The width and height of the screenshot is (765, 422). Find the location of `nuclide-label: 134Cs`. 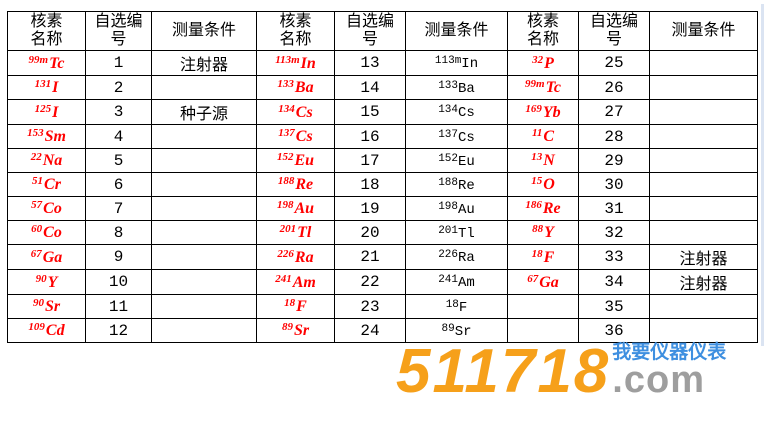

nuclide-label: 134Cs is located at coordinates (295, 111).